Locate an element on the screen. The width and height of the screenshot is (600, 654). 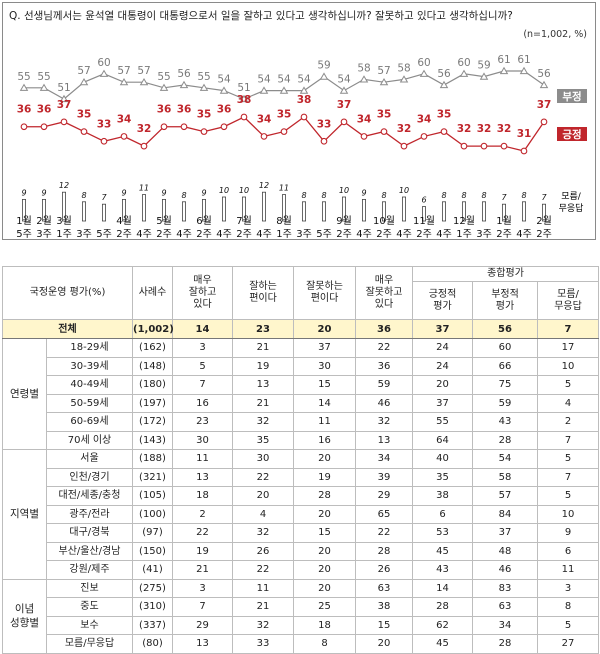
row-cases: (105) is located at coordinates (152, 496).